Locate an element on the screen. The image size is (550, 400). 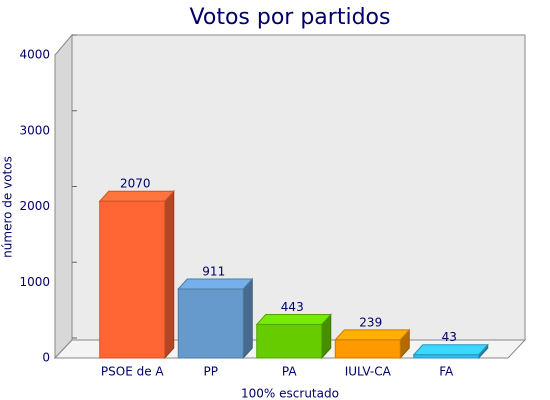
chart-title: Votos por partidos is located at coordinates (290, 17).